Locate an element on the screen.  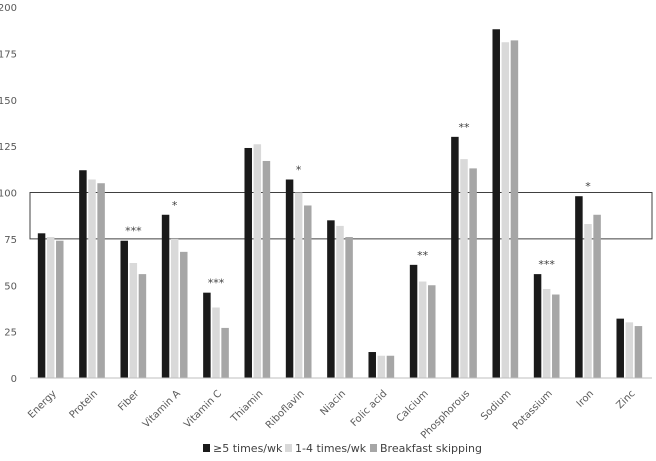
legend-label: 1-4 times/wk is located at coordinates (331, 448).